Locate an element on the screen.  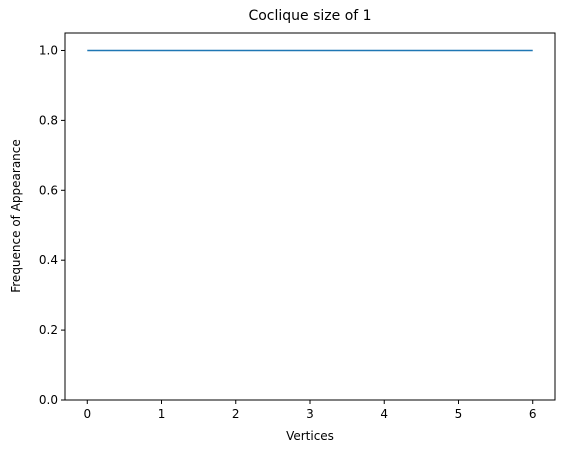
x-tick-label: 3 is located at coordinates (310, 414).